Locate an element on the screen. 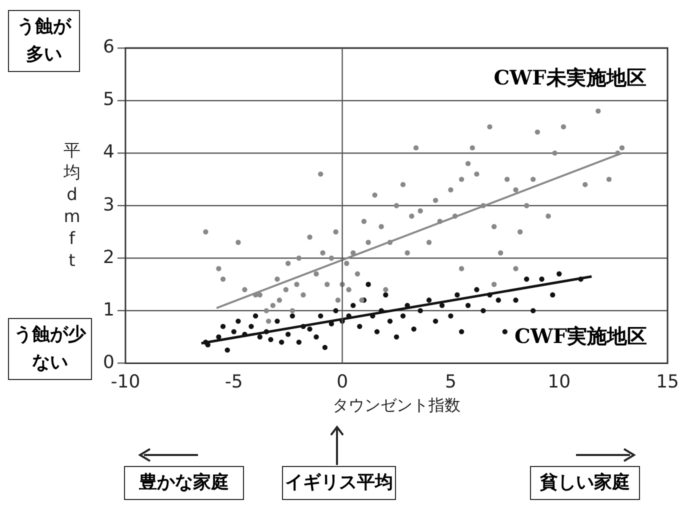 Image resolution: width=682 pixels, height=507 pixels. y-tick-label: 2 is located at coordinates (108, 257).